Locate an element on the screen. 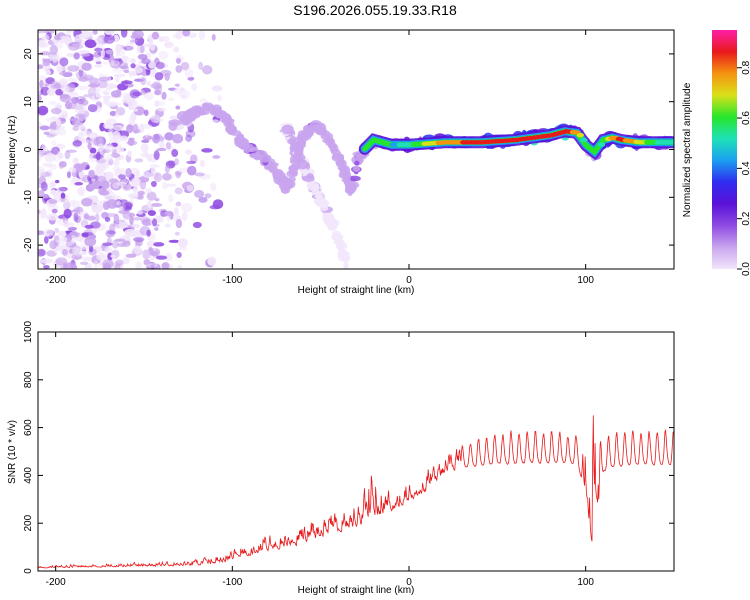  spectrogram-xtick-label: 0 is located at coordinates (409, 280).